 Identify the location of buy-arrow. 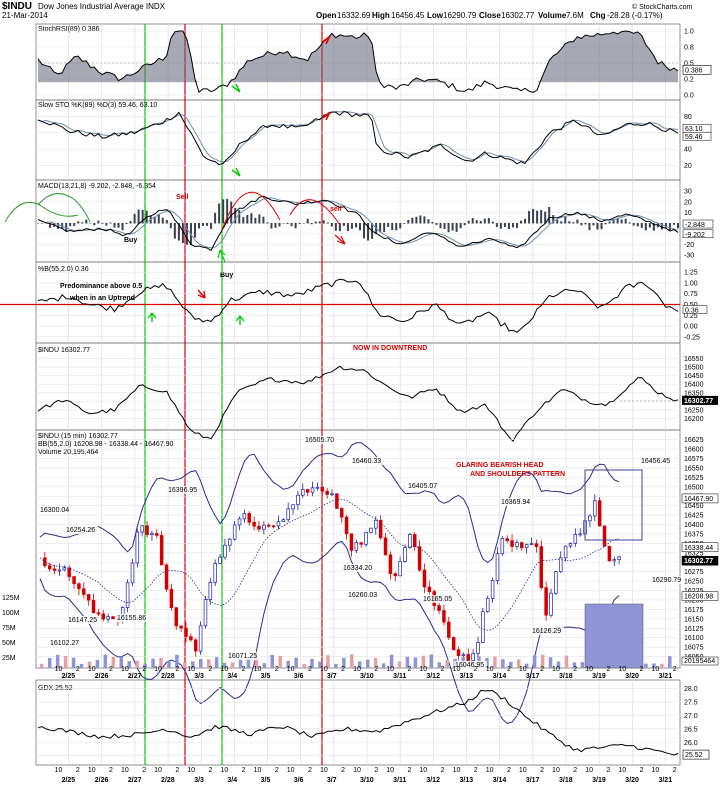
(236, 88).